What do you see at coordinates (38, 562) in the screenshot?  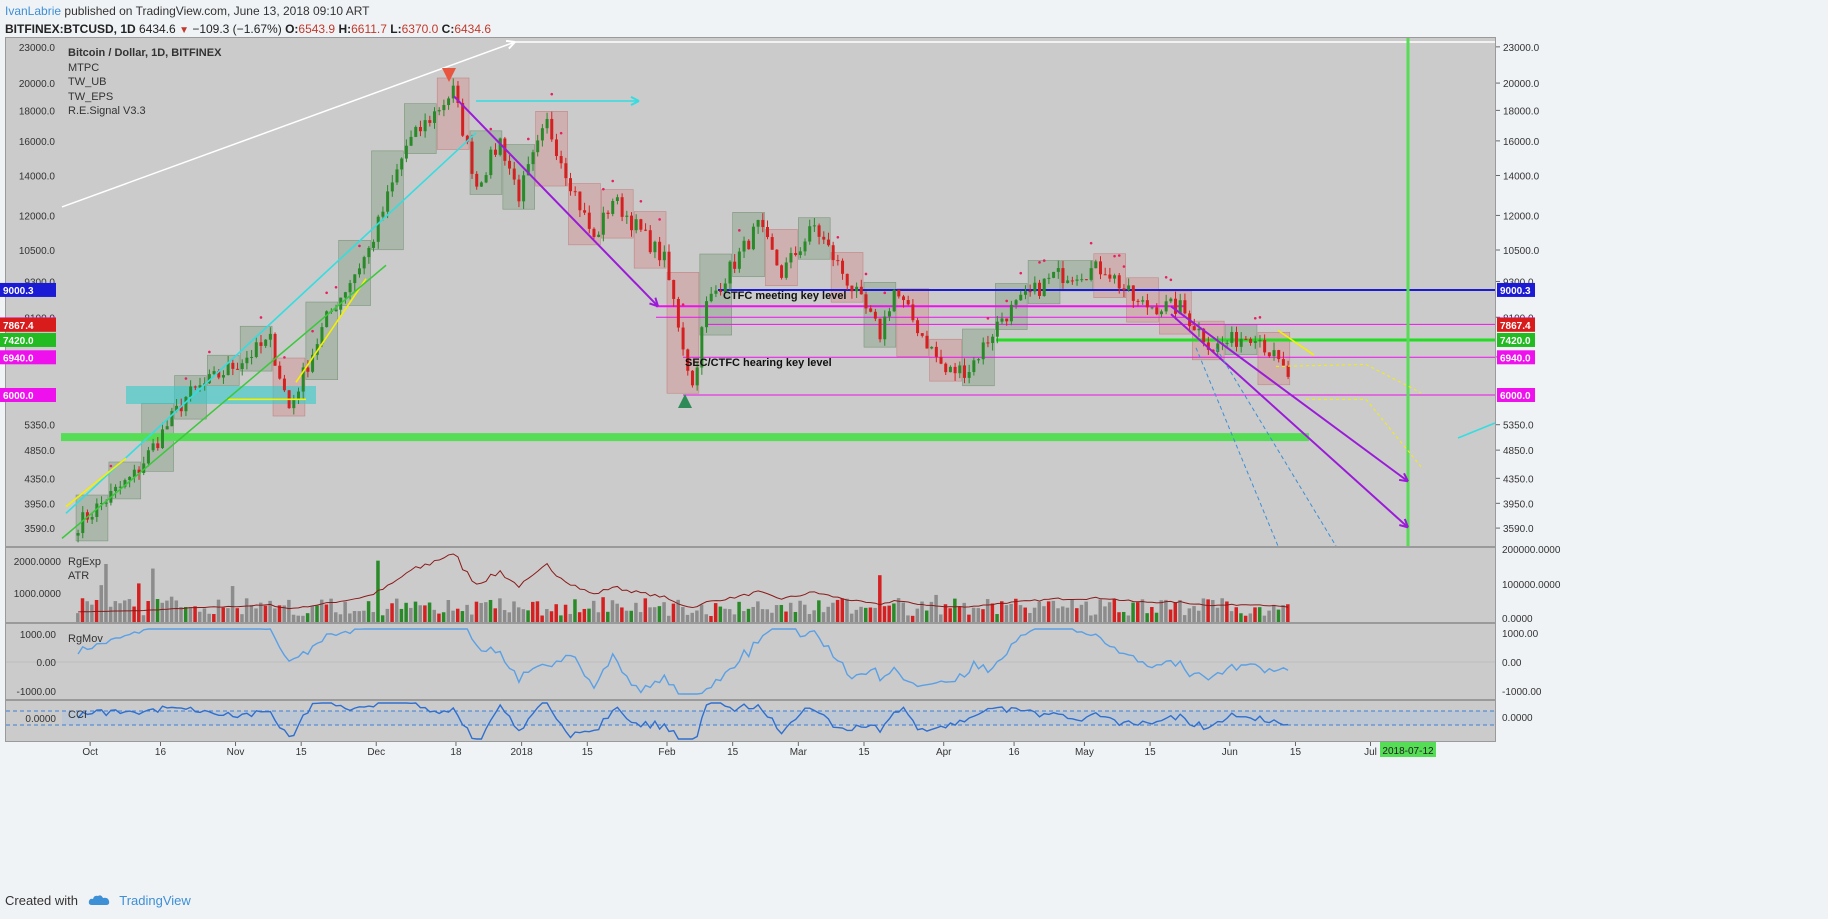 I see `volume-left-tick: 2000.0000` at bounding box center [38, 562].